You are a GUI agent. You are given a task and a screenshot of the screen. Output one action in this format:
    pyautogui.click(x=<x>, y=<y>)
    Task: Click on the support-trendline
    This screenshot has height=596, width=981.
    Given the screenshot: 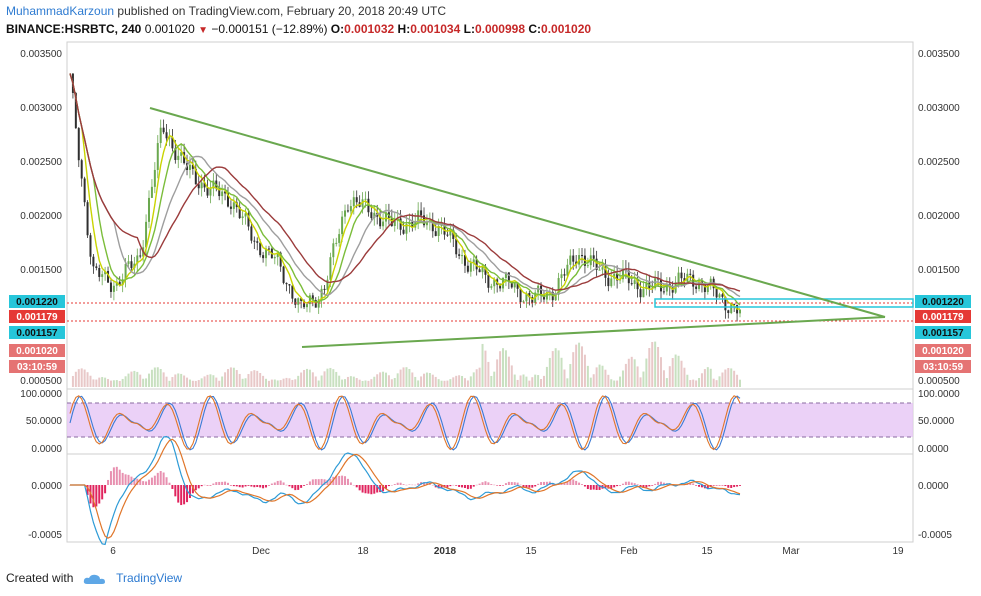 What is the action you would take?
    pyautogui.click(x=593, y=332)
    